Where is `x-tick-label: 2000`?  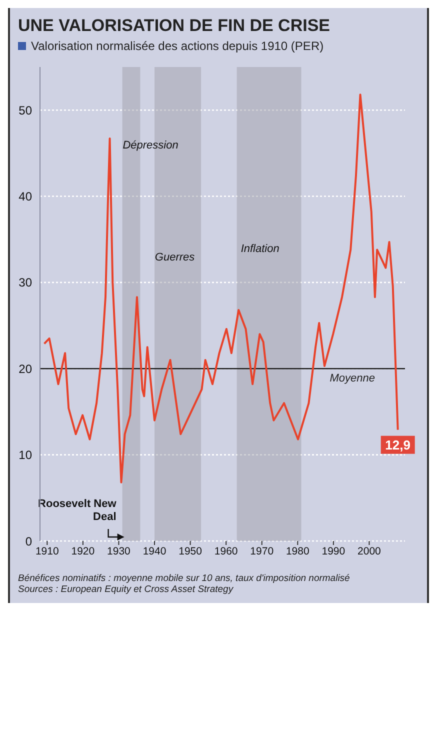 x-tick-label: 2000 is located at coordinates (370, 551).